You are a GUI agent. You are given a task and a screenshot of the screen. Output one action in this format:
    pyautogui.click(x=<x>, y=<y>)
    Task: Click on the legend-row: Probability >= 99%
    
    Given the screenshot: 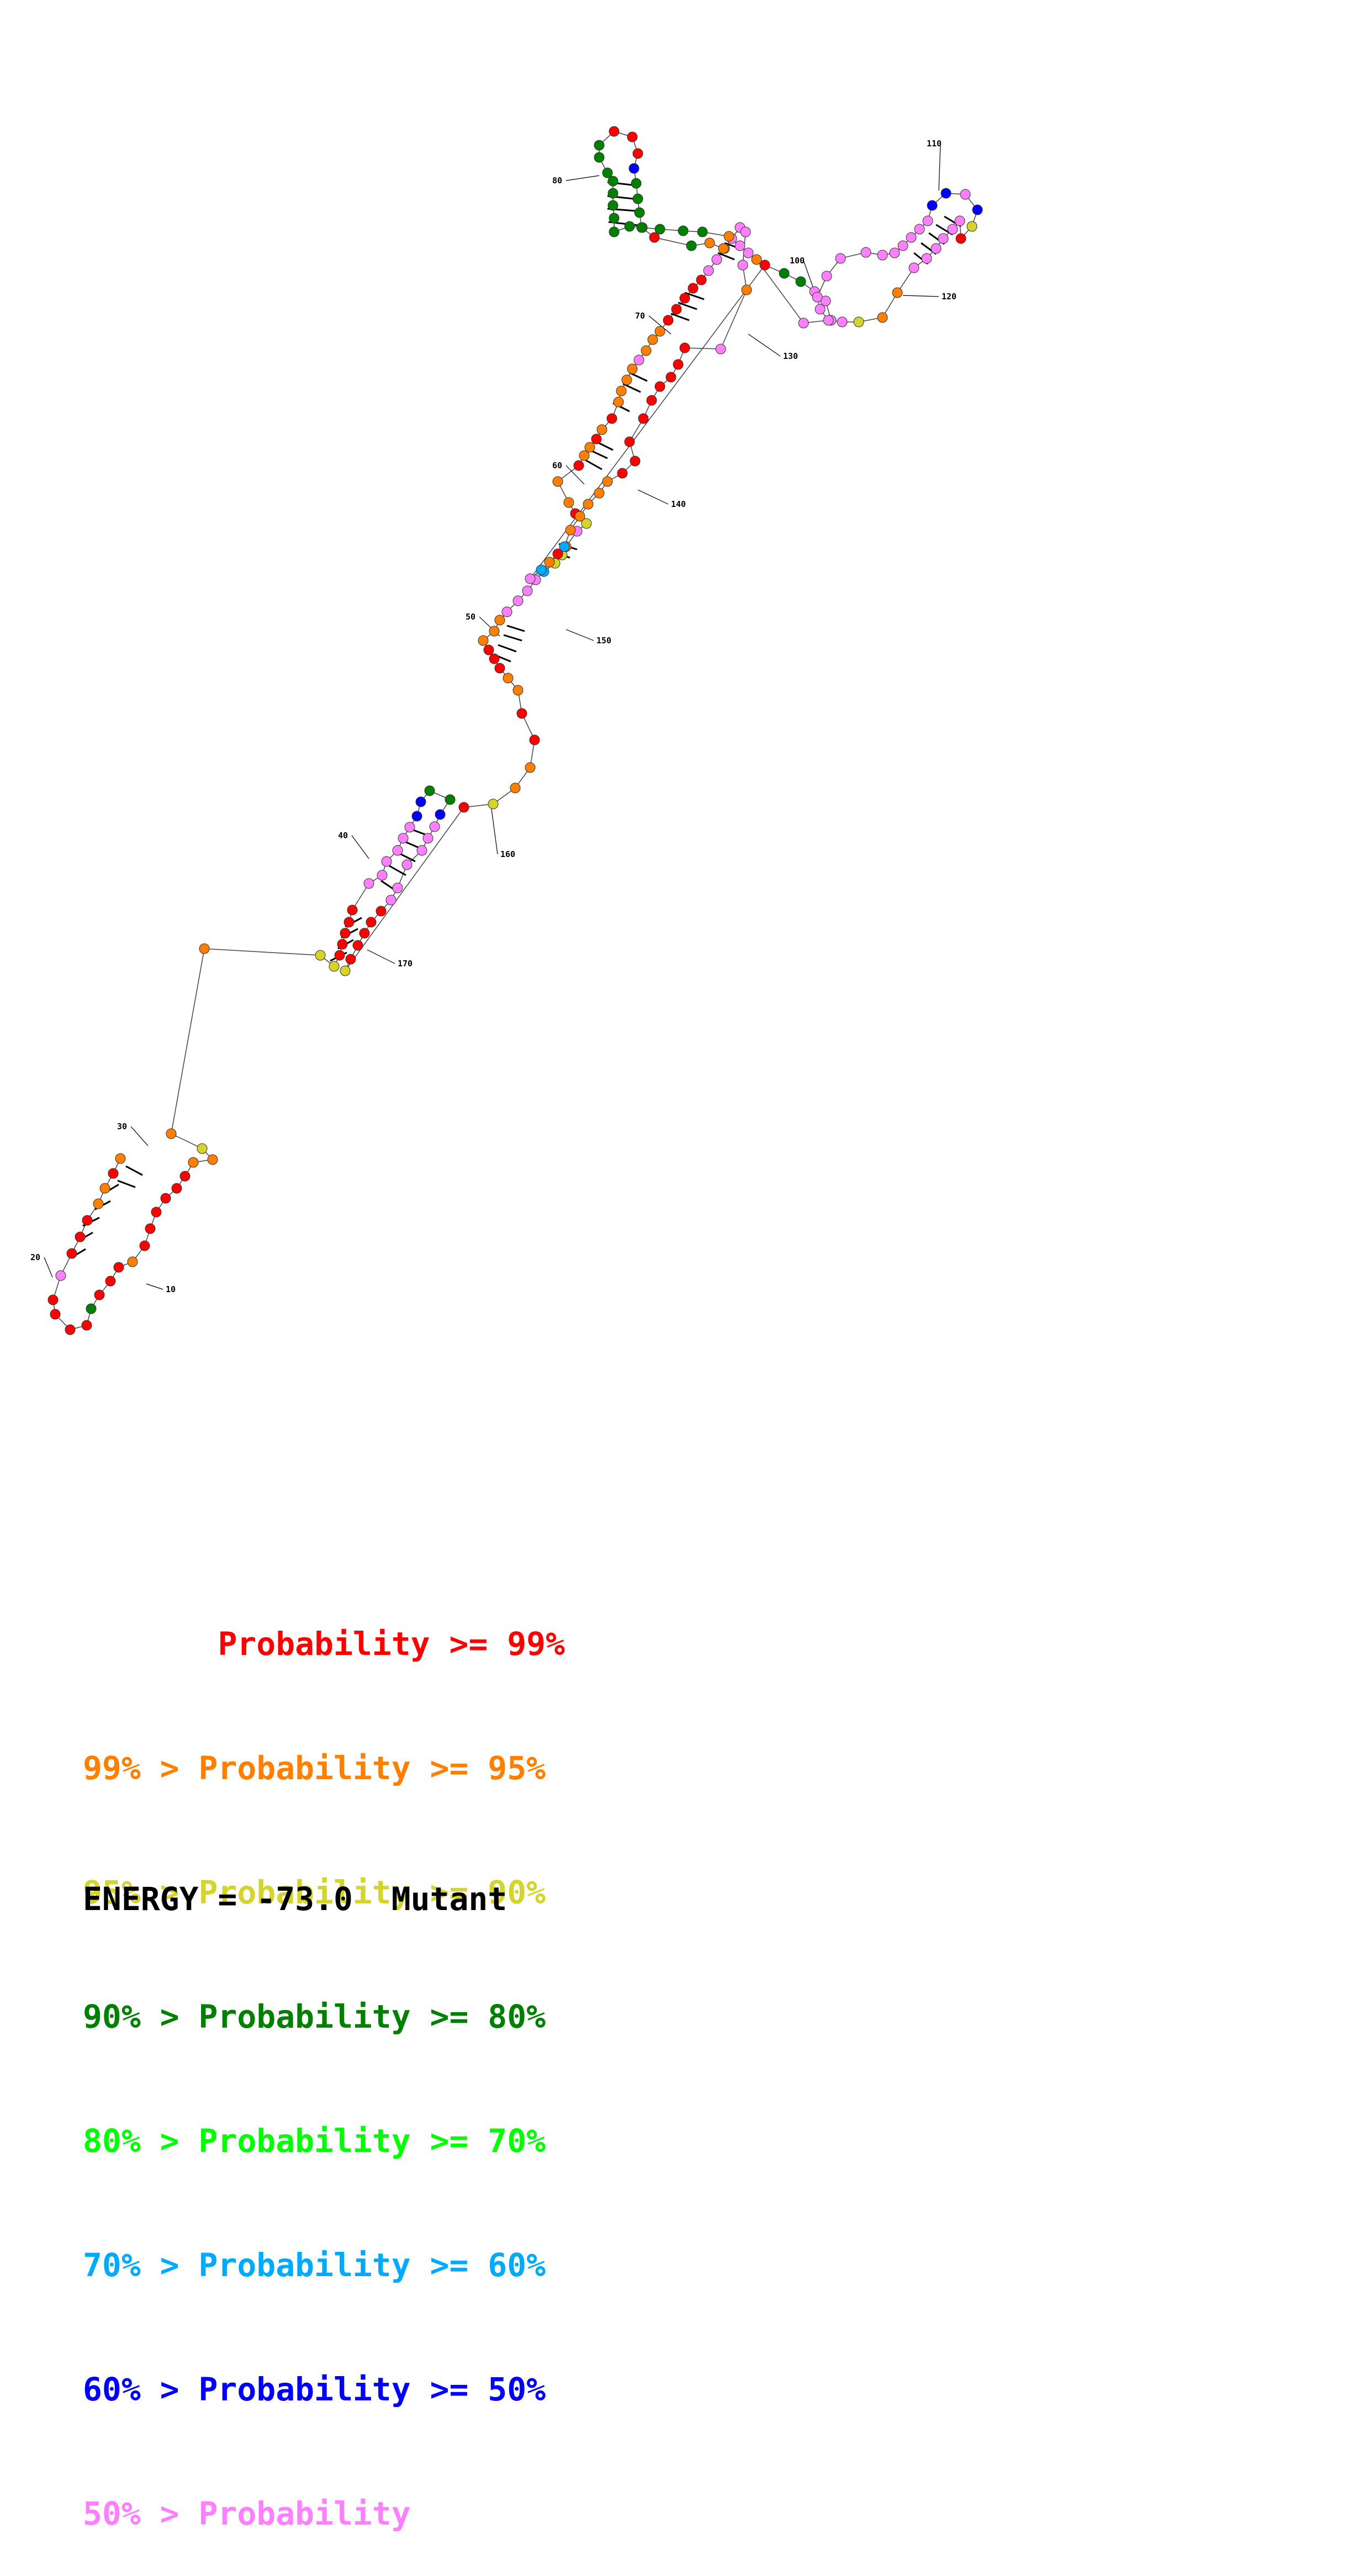 What is the action you would take?
    pyautogui.click(x=324, y=1644)
    